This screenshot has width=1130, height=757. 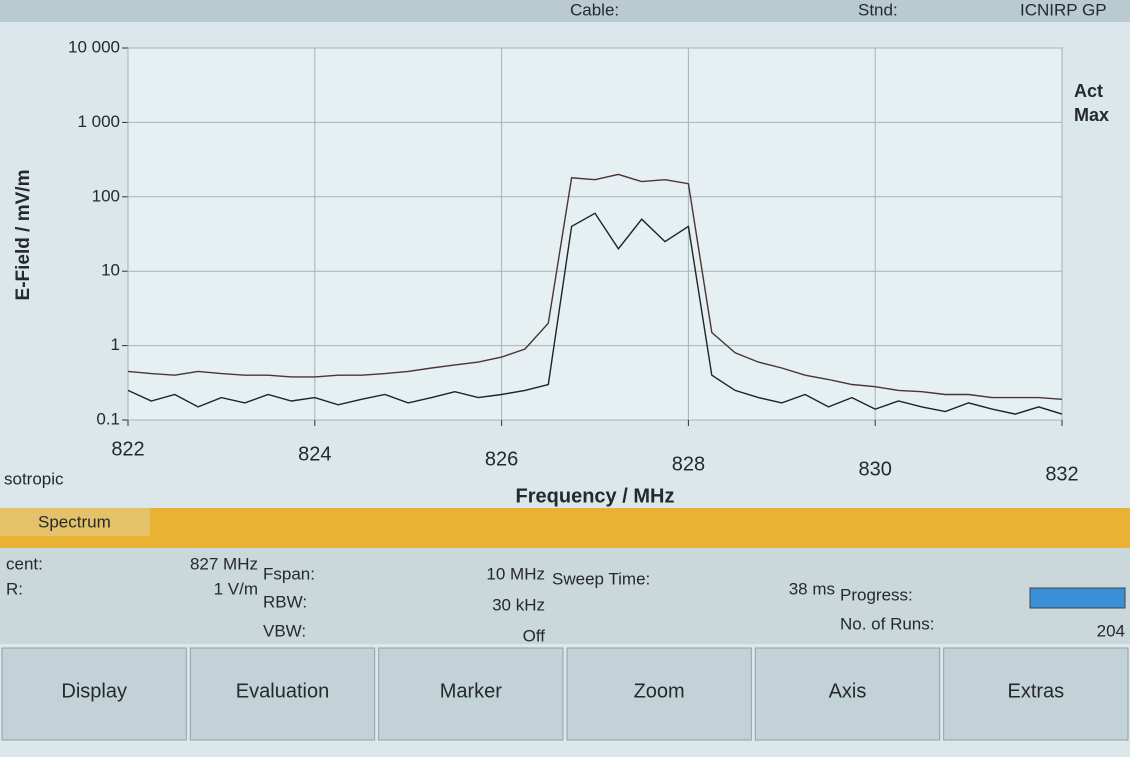 What do you see at coordinates (1111, 630) in the screenshot?
I see `param-value: 204` at bounding box center [1111, 630].